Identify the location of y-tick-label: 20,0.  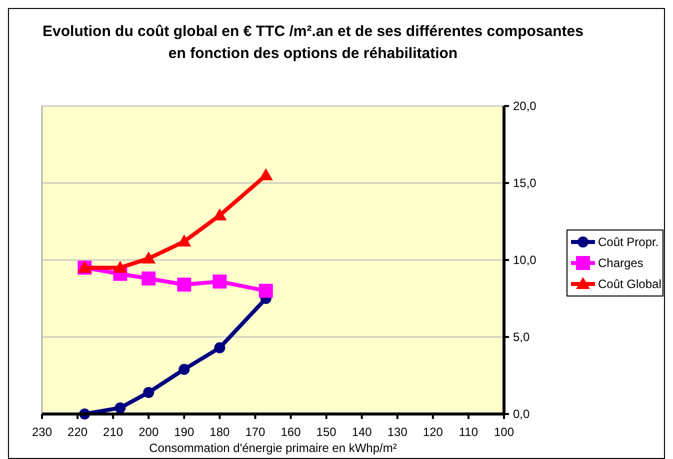
(525, 106).